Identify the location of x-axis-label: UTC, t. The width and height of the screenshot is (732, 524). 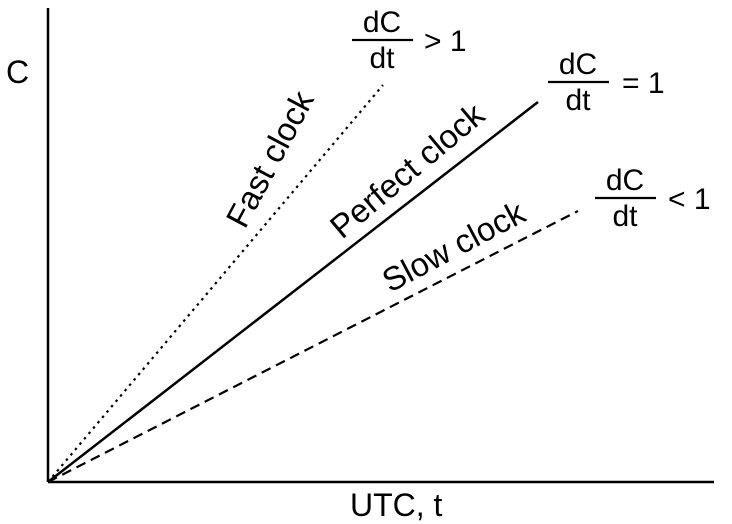
(396, 505).